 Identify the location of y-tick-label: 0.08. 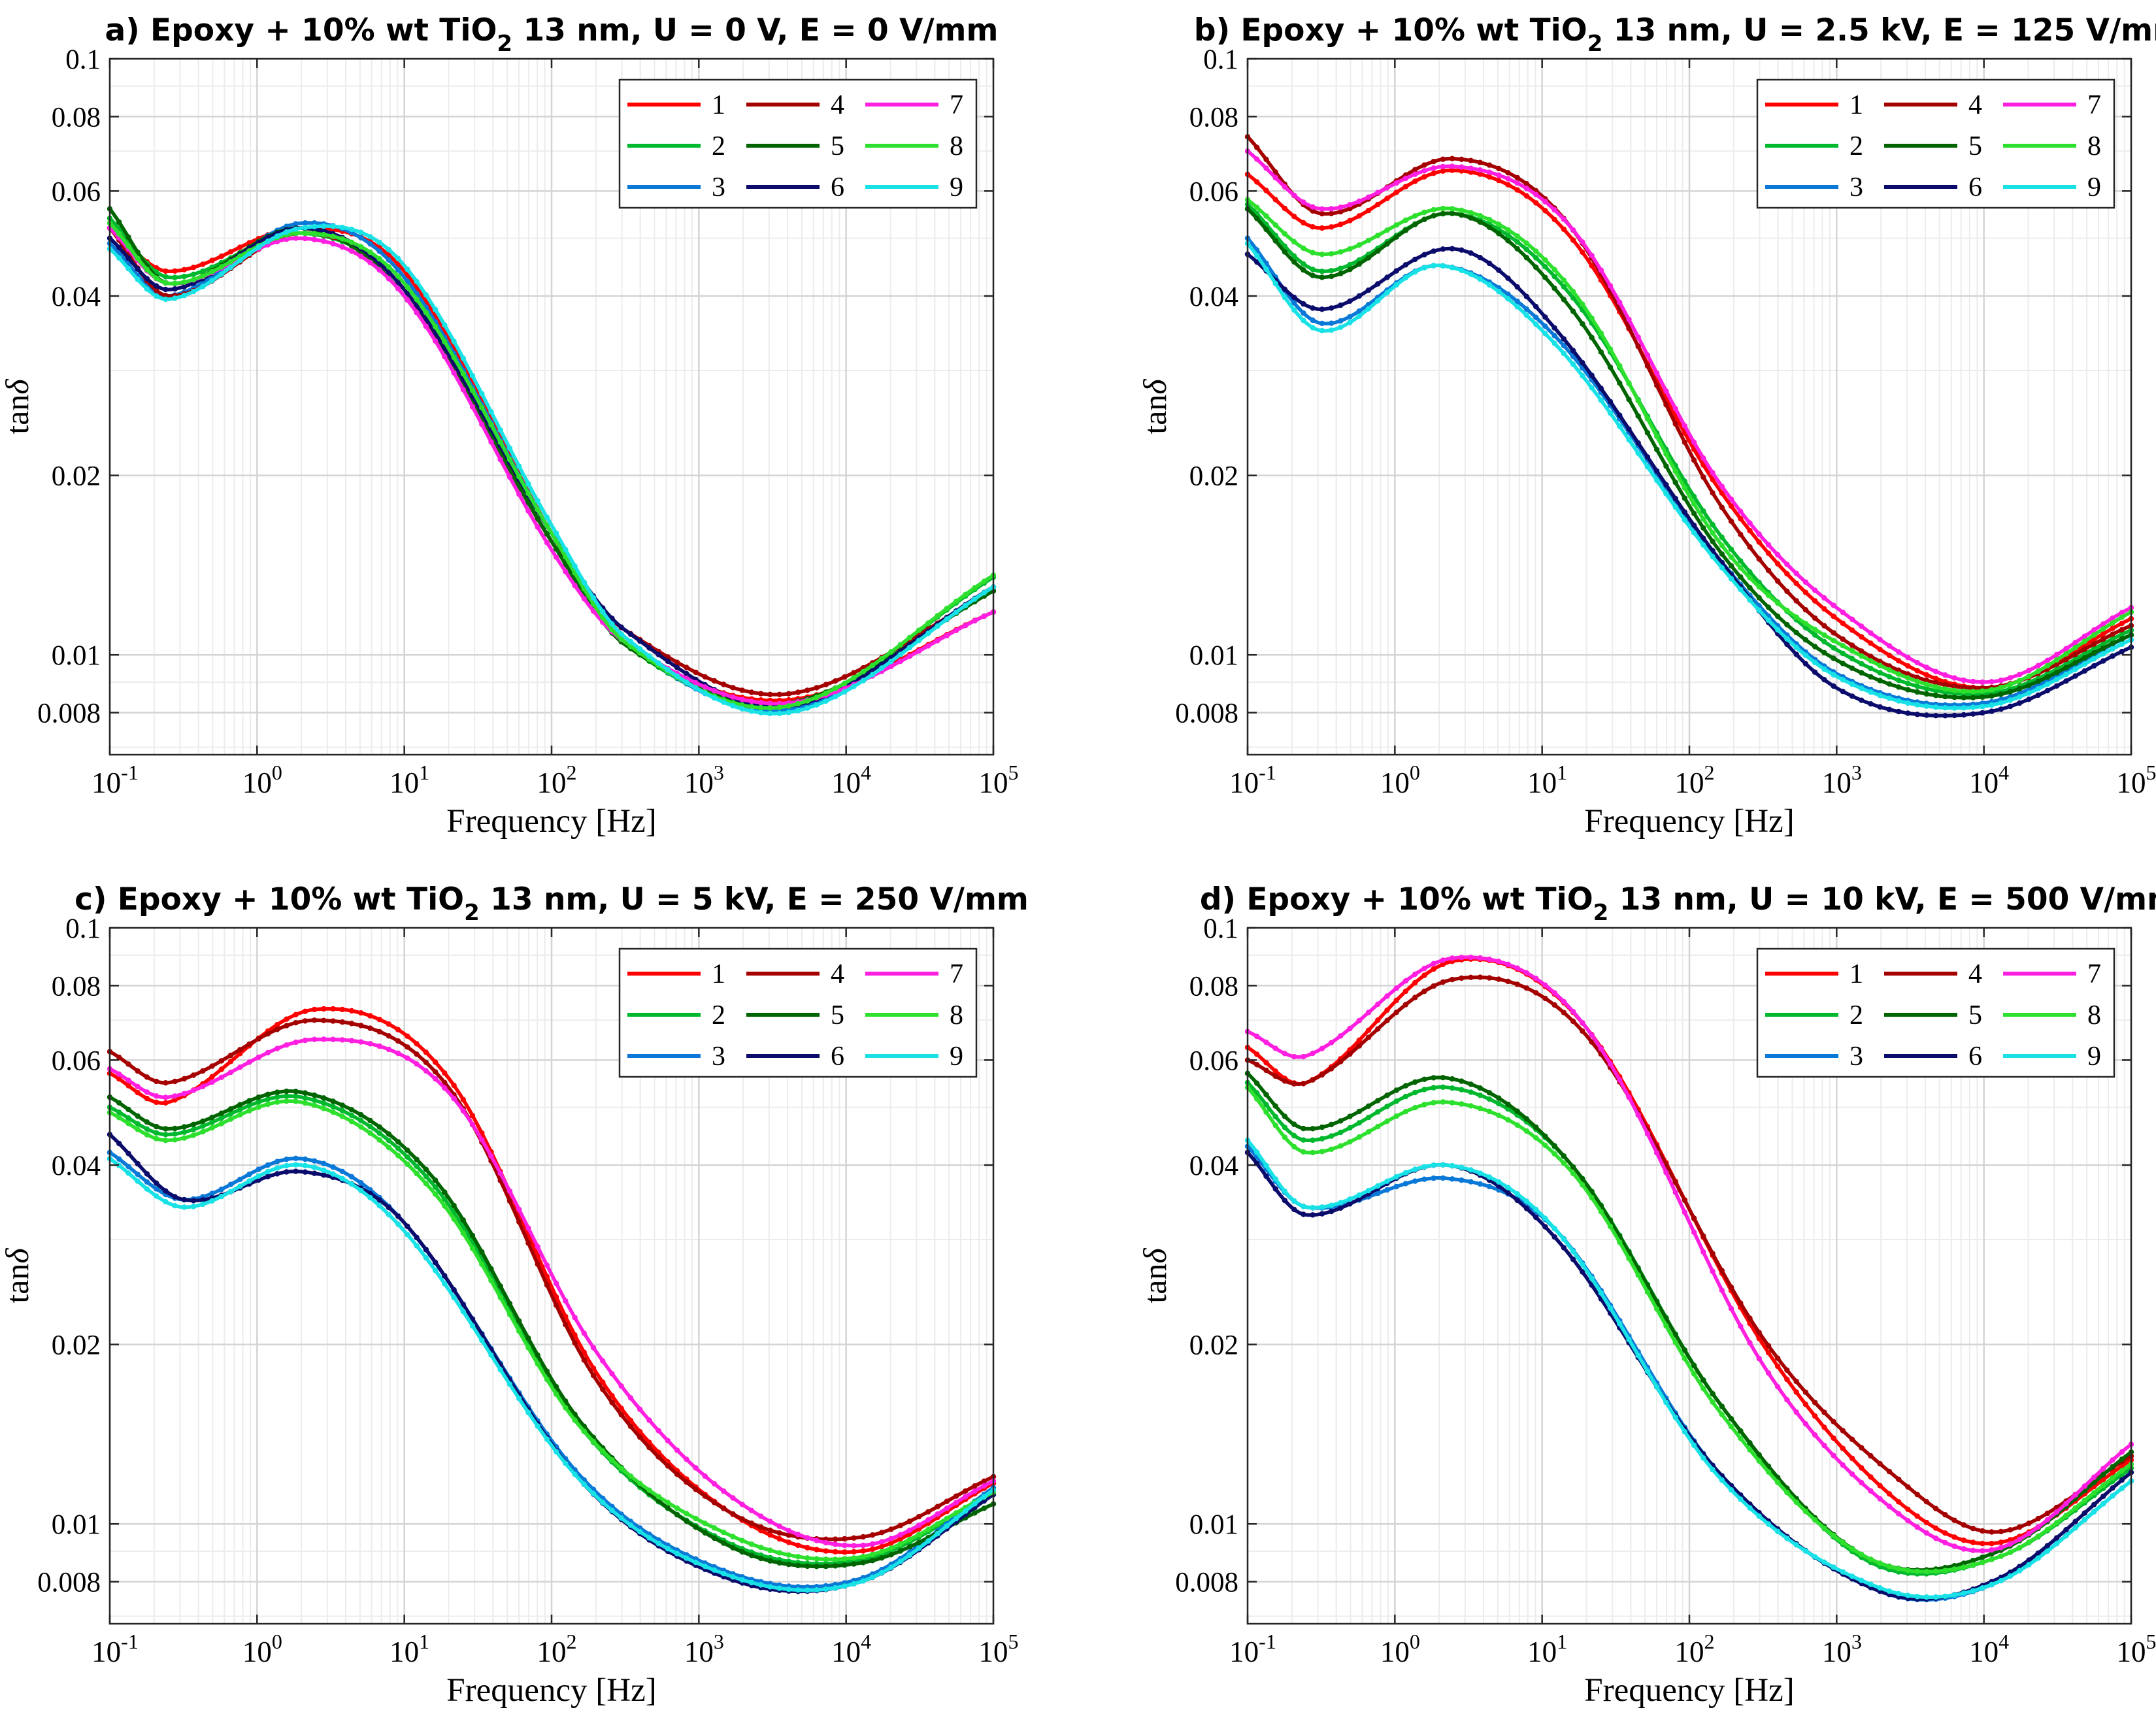
(1213, 986).